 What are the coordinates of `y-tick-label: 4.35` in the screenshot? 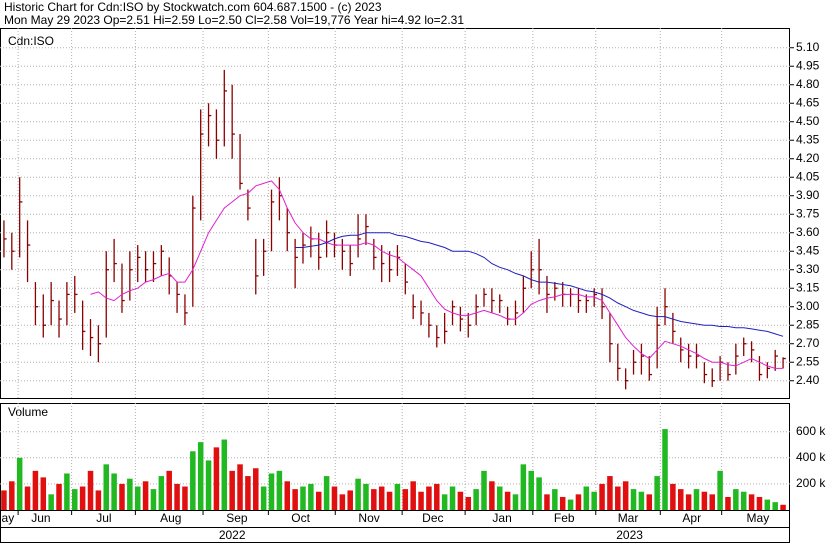 It's located at (808, 139).